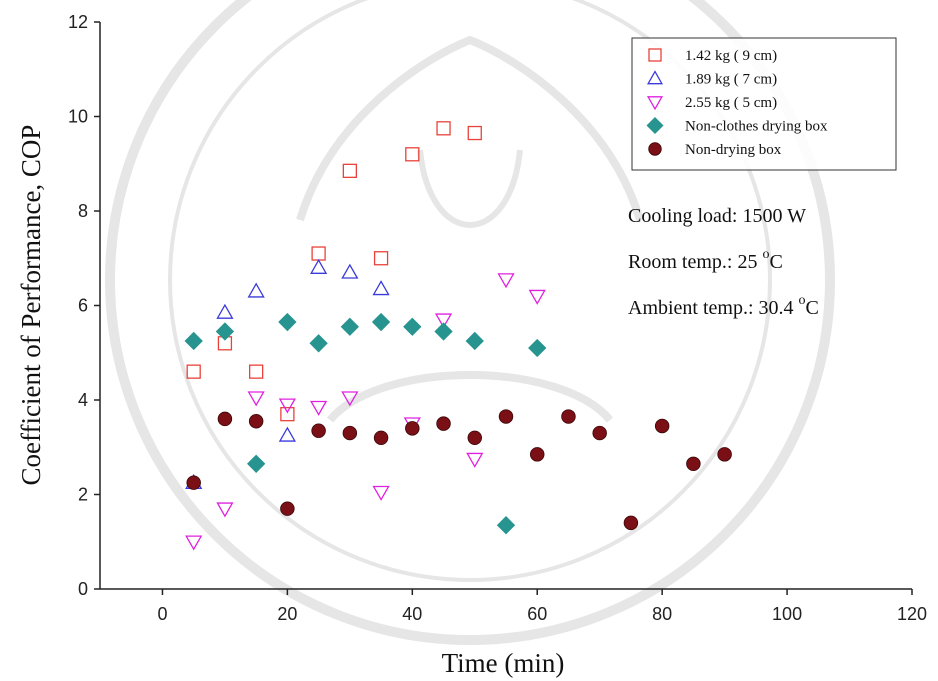 The image size is (938, 681). I want to click on x-tick-label: 40, so click(412, 614).